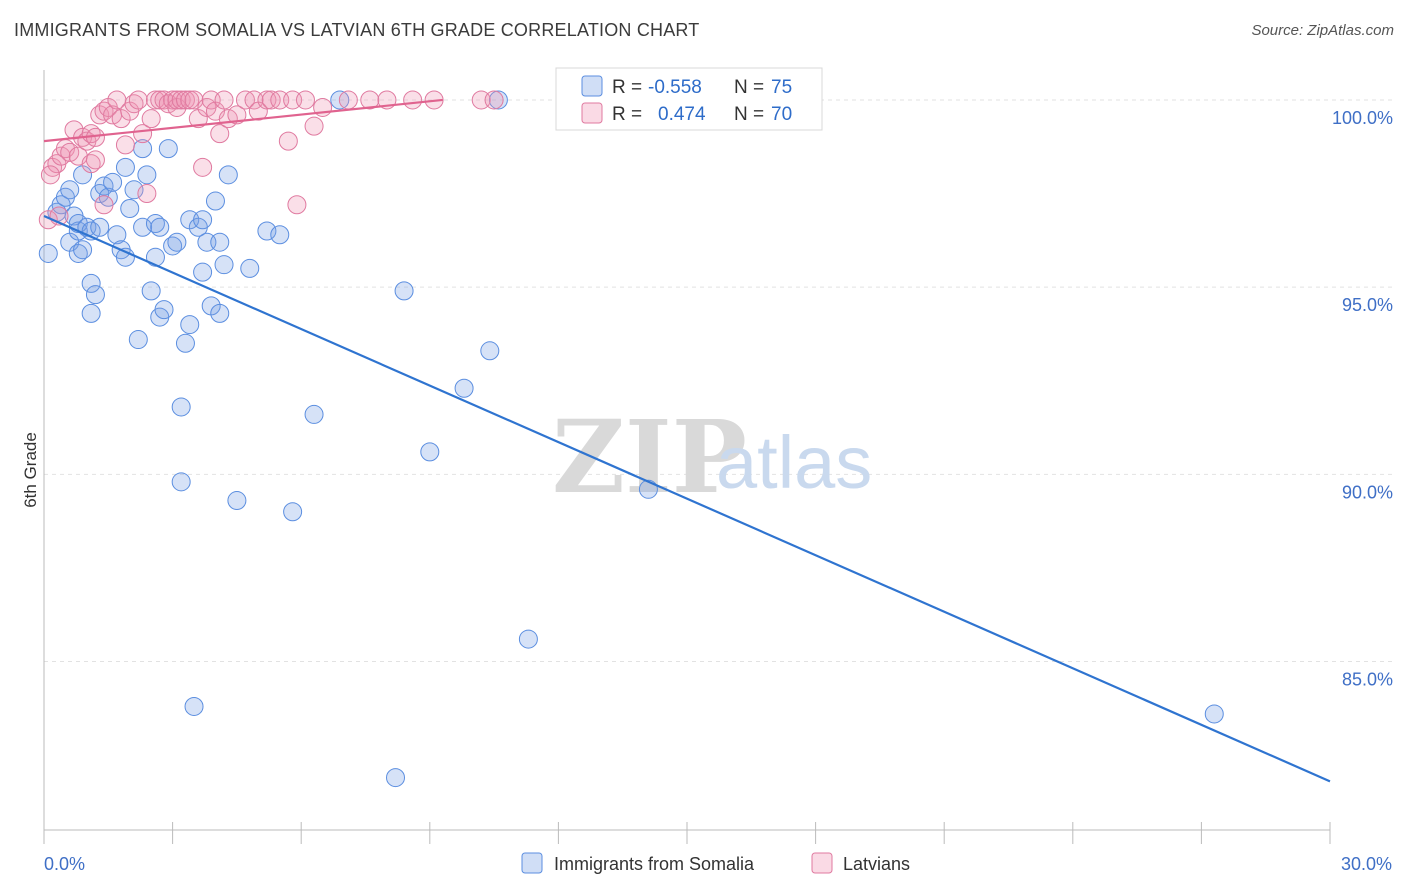 This screenshot has width=1406, height=892. I want to click on legend-n-label-1: N =, so click(749, 87).